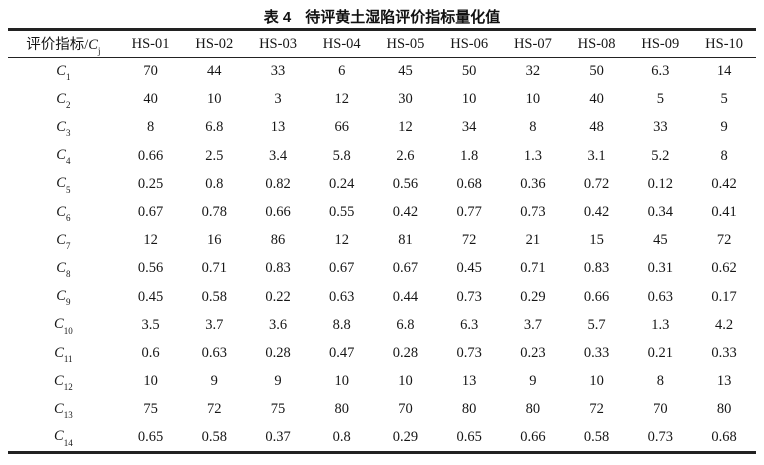 The width and height of the screenshot is (764, 465). What do you see at coordinates (405, 99) in the screenshot?
I see `cell-c2-hs-05: 30` at bounding box center [405, 99].